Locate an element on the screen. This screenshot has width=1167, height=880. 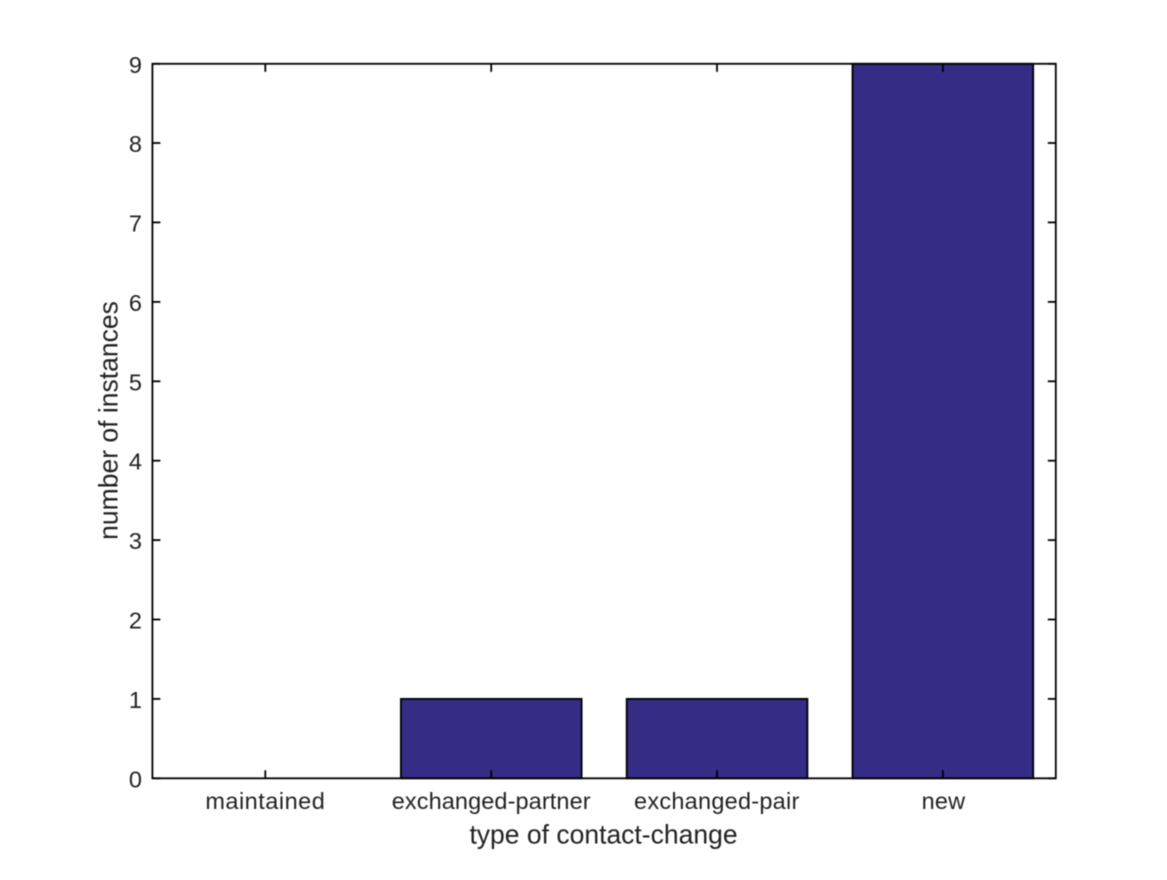
svg-text: 6 is located at coordinates (135, 303).